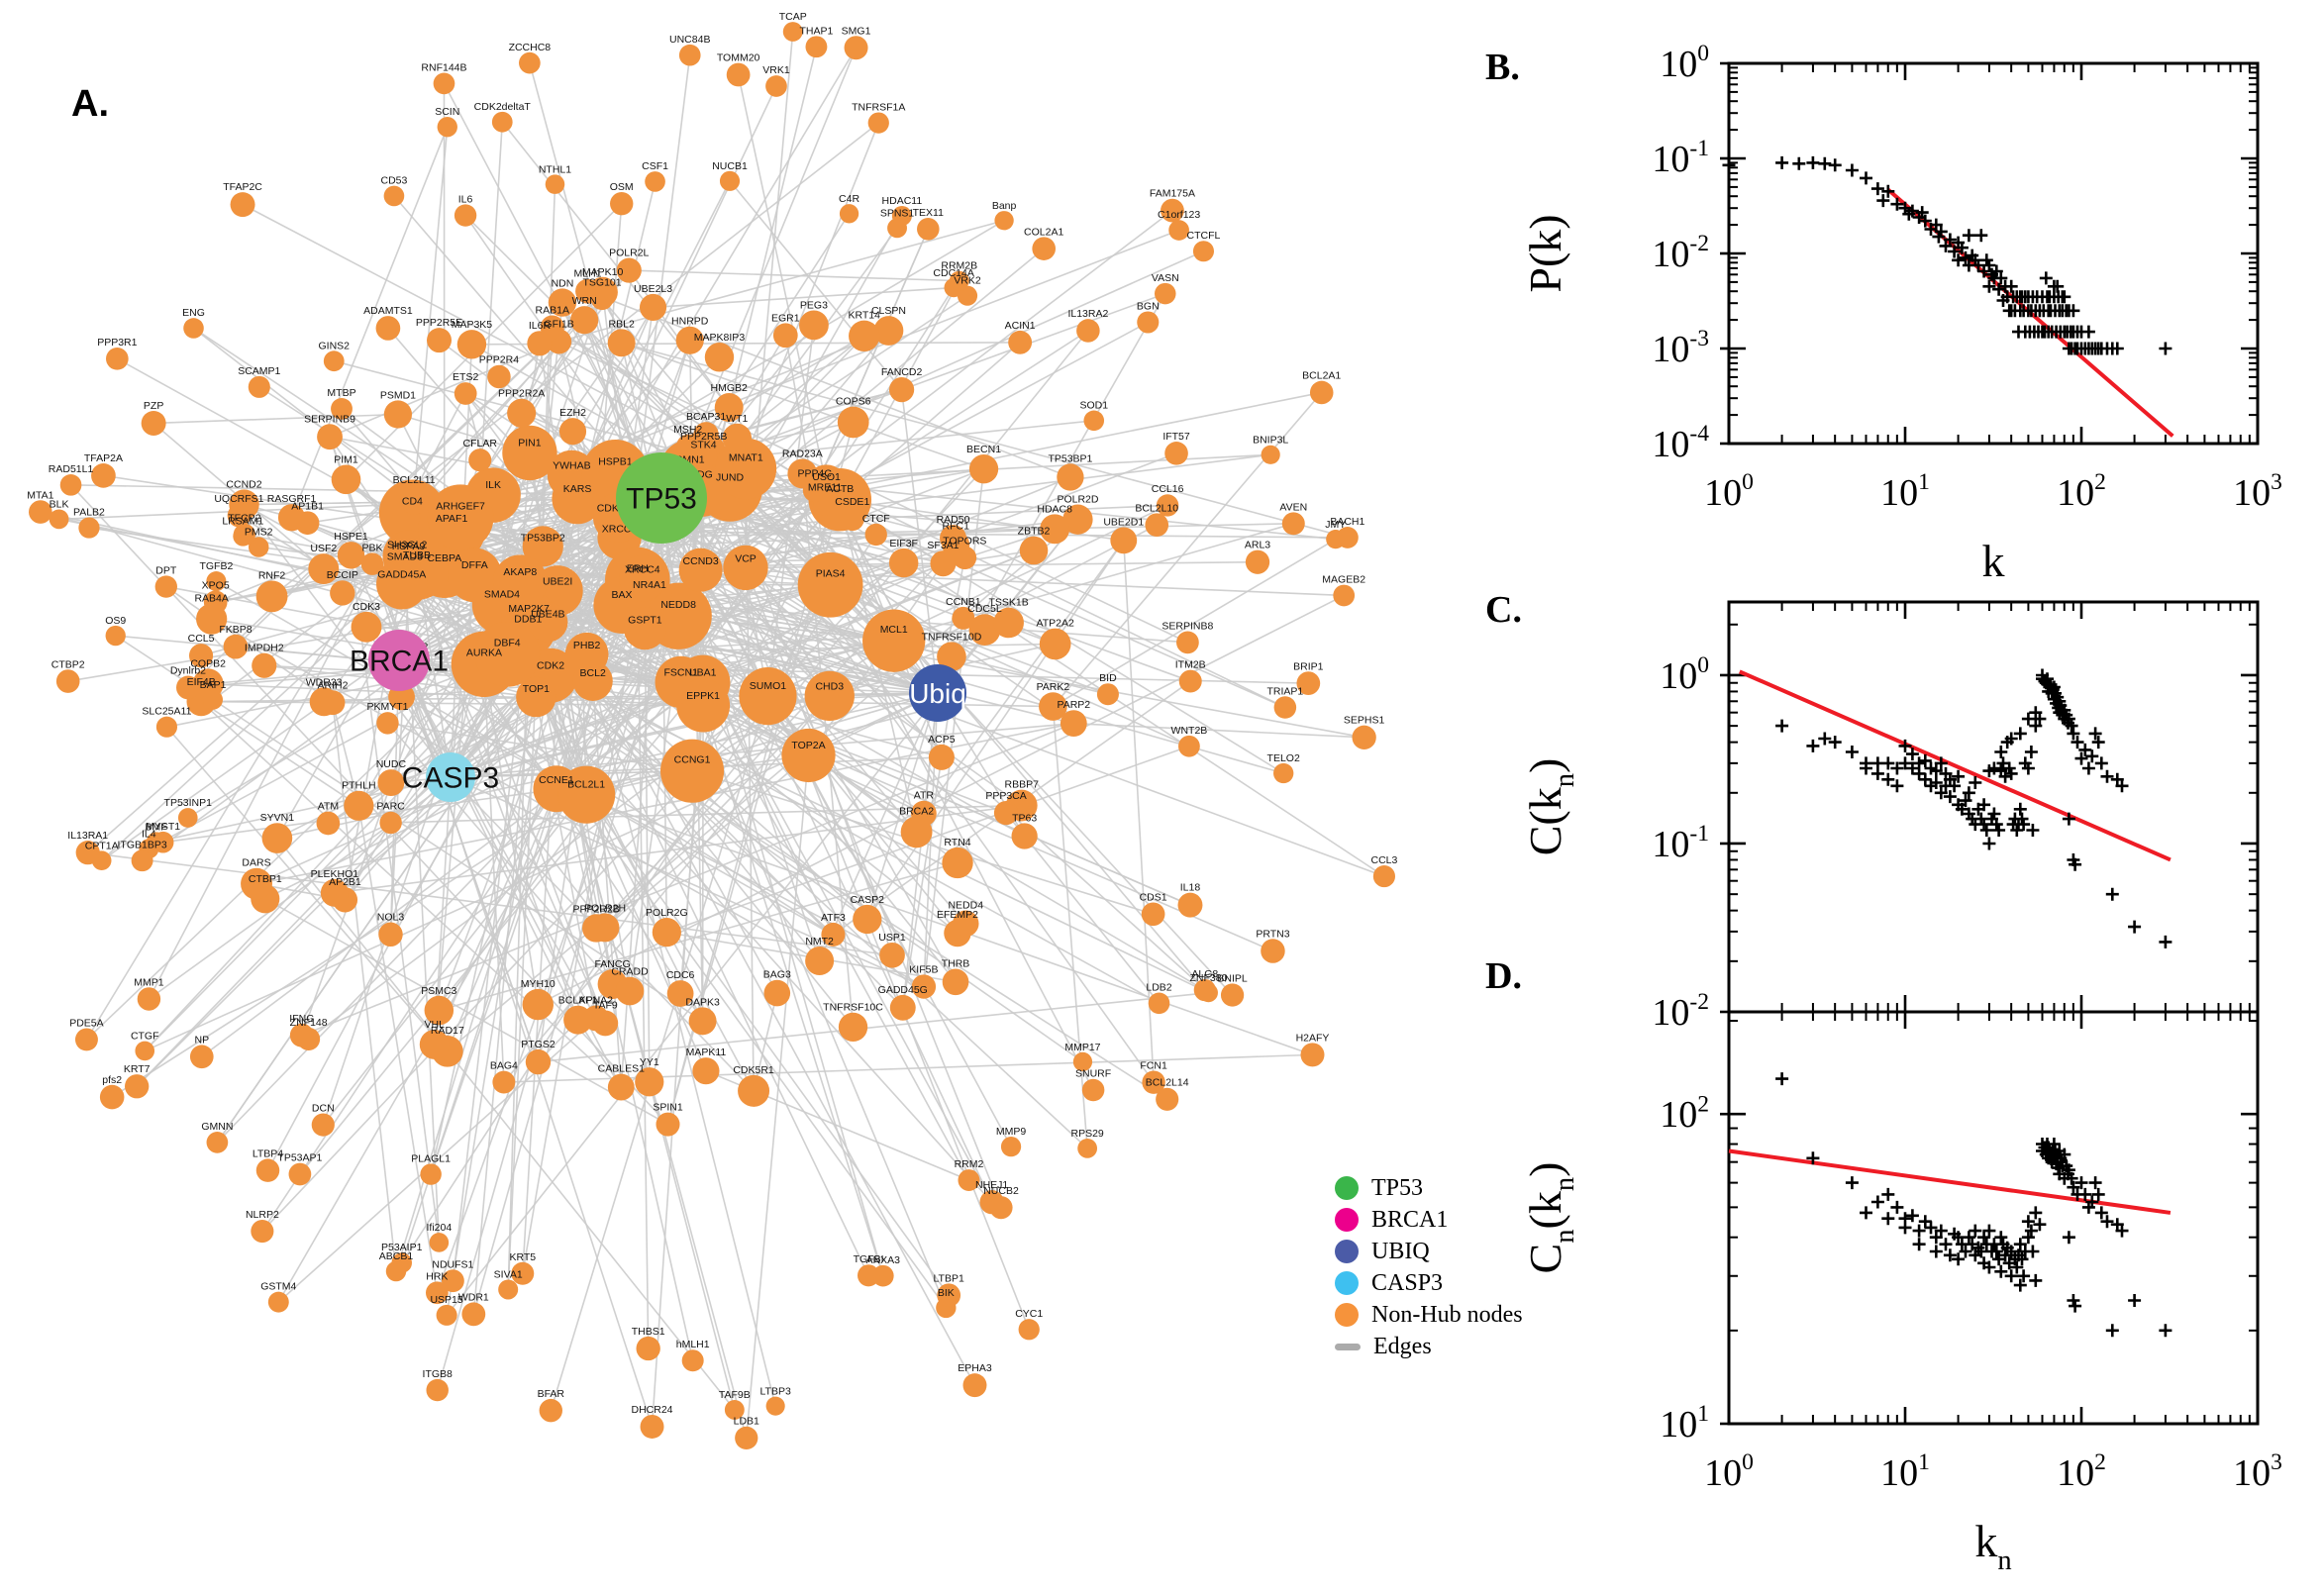  What do you see at coordinates (730, 478) in the screenshot?
I see `svg-text: JUND` at bounding box center [730, 478].